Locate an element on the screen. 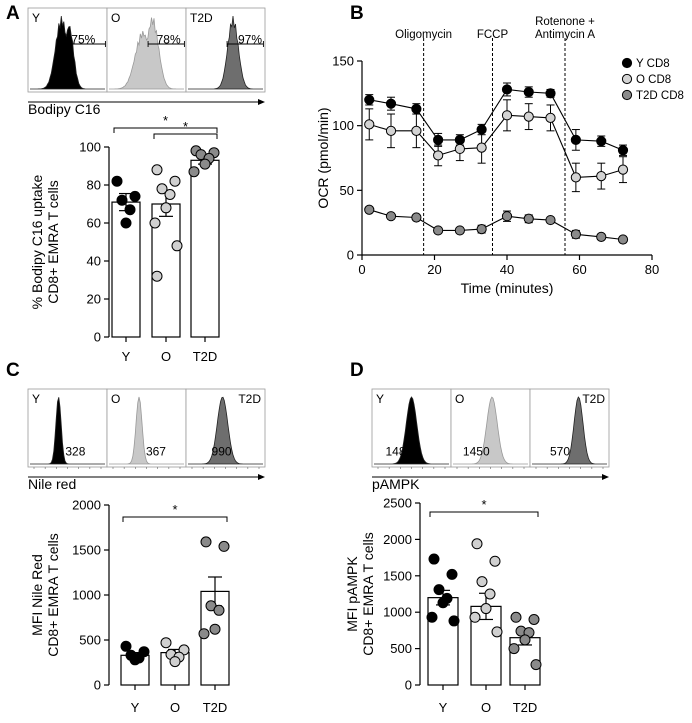  y-tick-label: 50 is located at coordinates (347, 190).